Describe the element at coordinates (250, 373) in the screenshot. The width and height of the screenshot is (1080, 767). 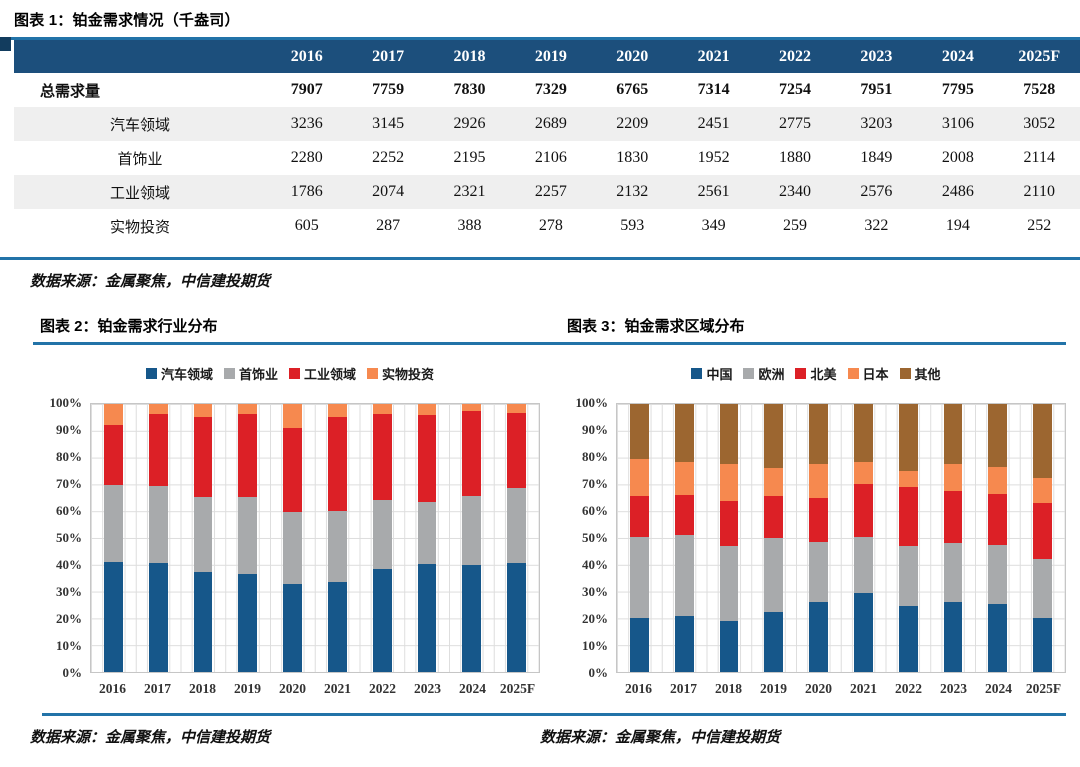
I see `legend-item: 首饰业` at that location.